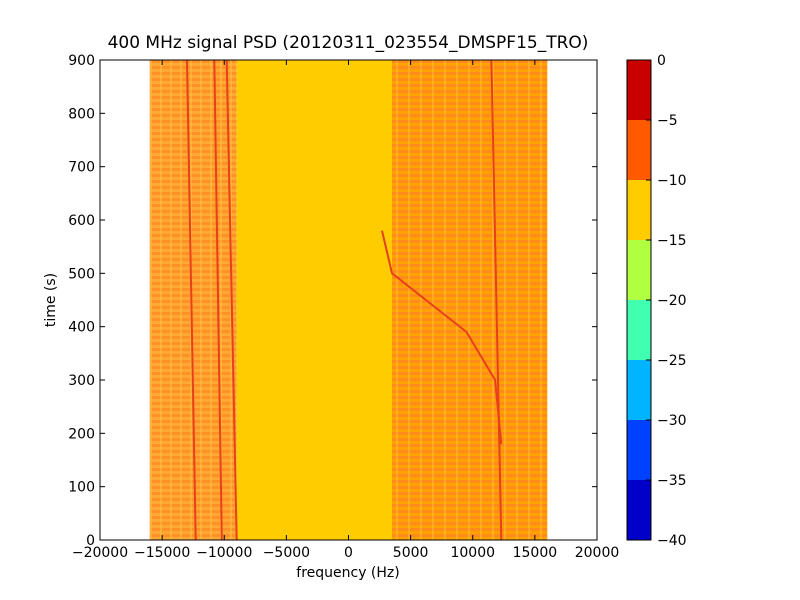  I want to click on colorbar-tick-label: −35, so click(672, 481).